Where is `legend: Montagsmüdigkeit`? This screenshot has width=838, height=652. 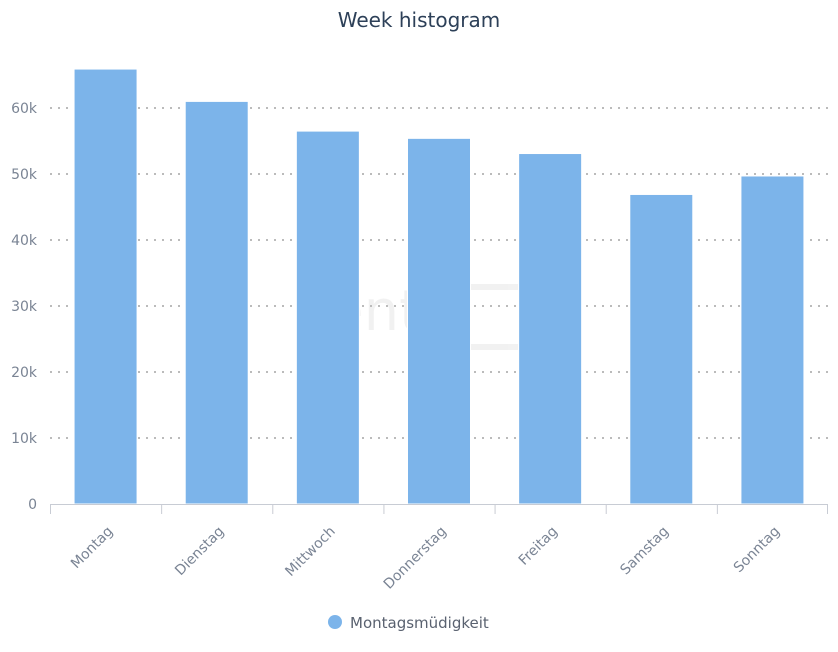 legend: Montagsmüdigkeit is located at coordinates (408, 623).